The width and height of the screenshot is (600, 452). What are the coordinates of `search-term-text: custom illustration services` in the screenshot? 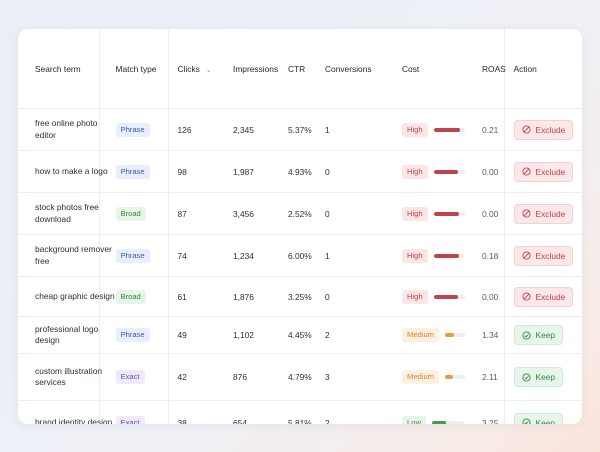 It's located at (69, 376).